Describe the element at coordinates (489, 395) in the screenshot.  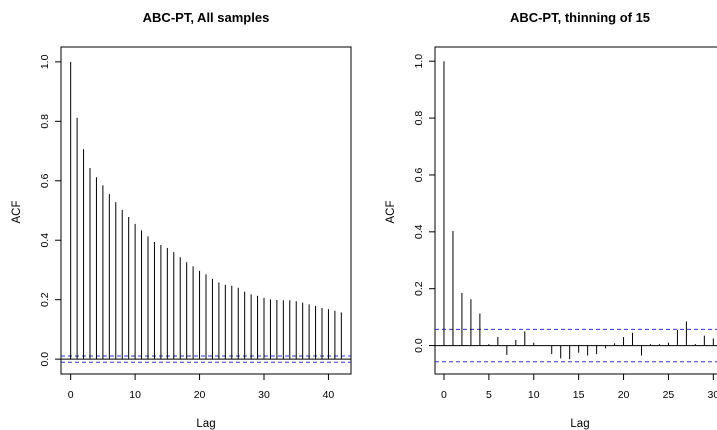
I see `x-tick-label: 5` at that location.